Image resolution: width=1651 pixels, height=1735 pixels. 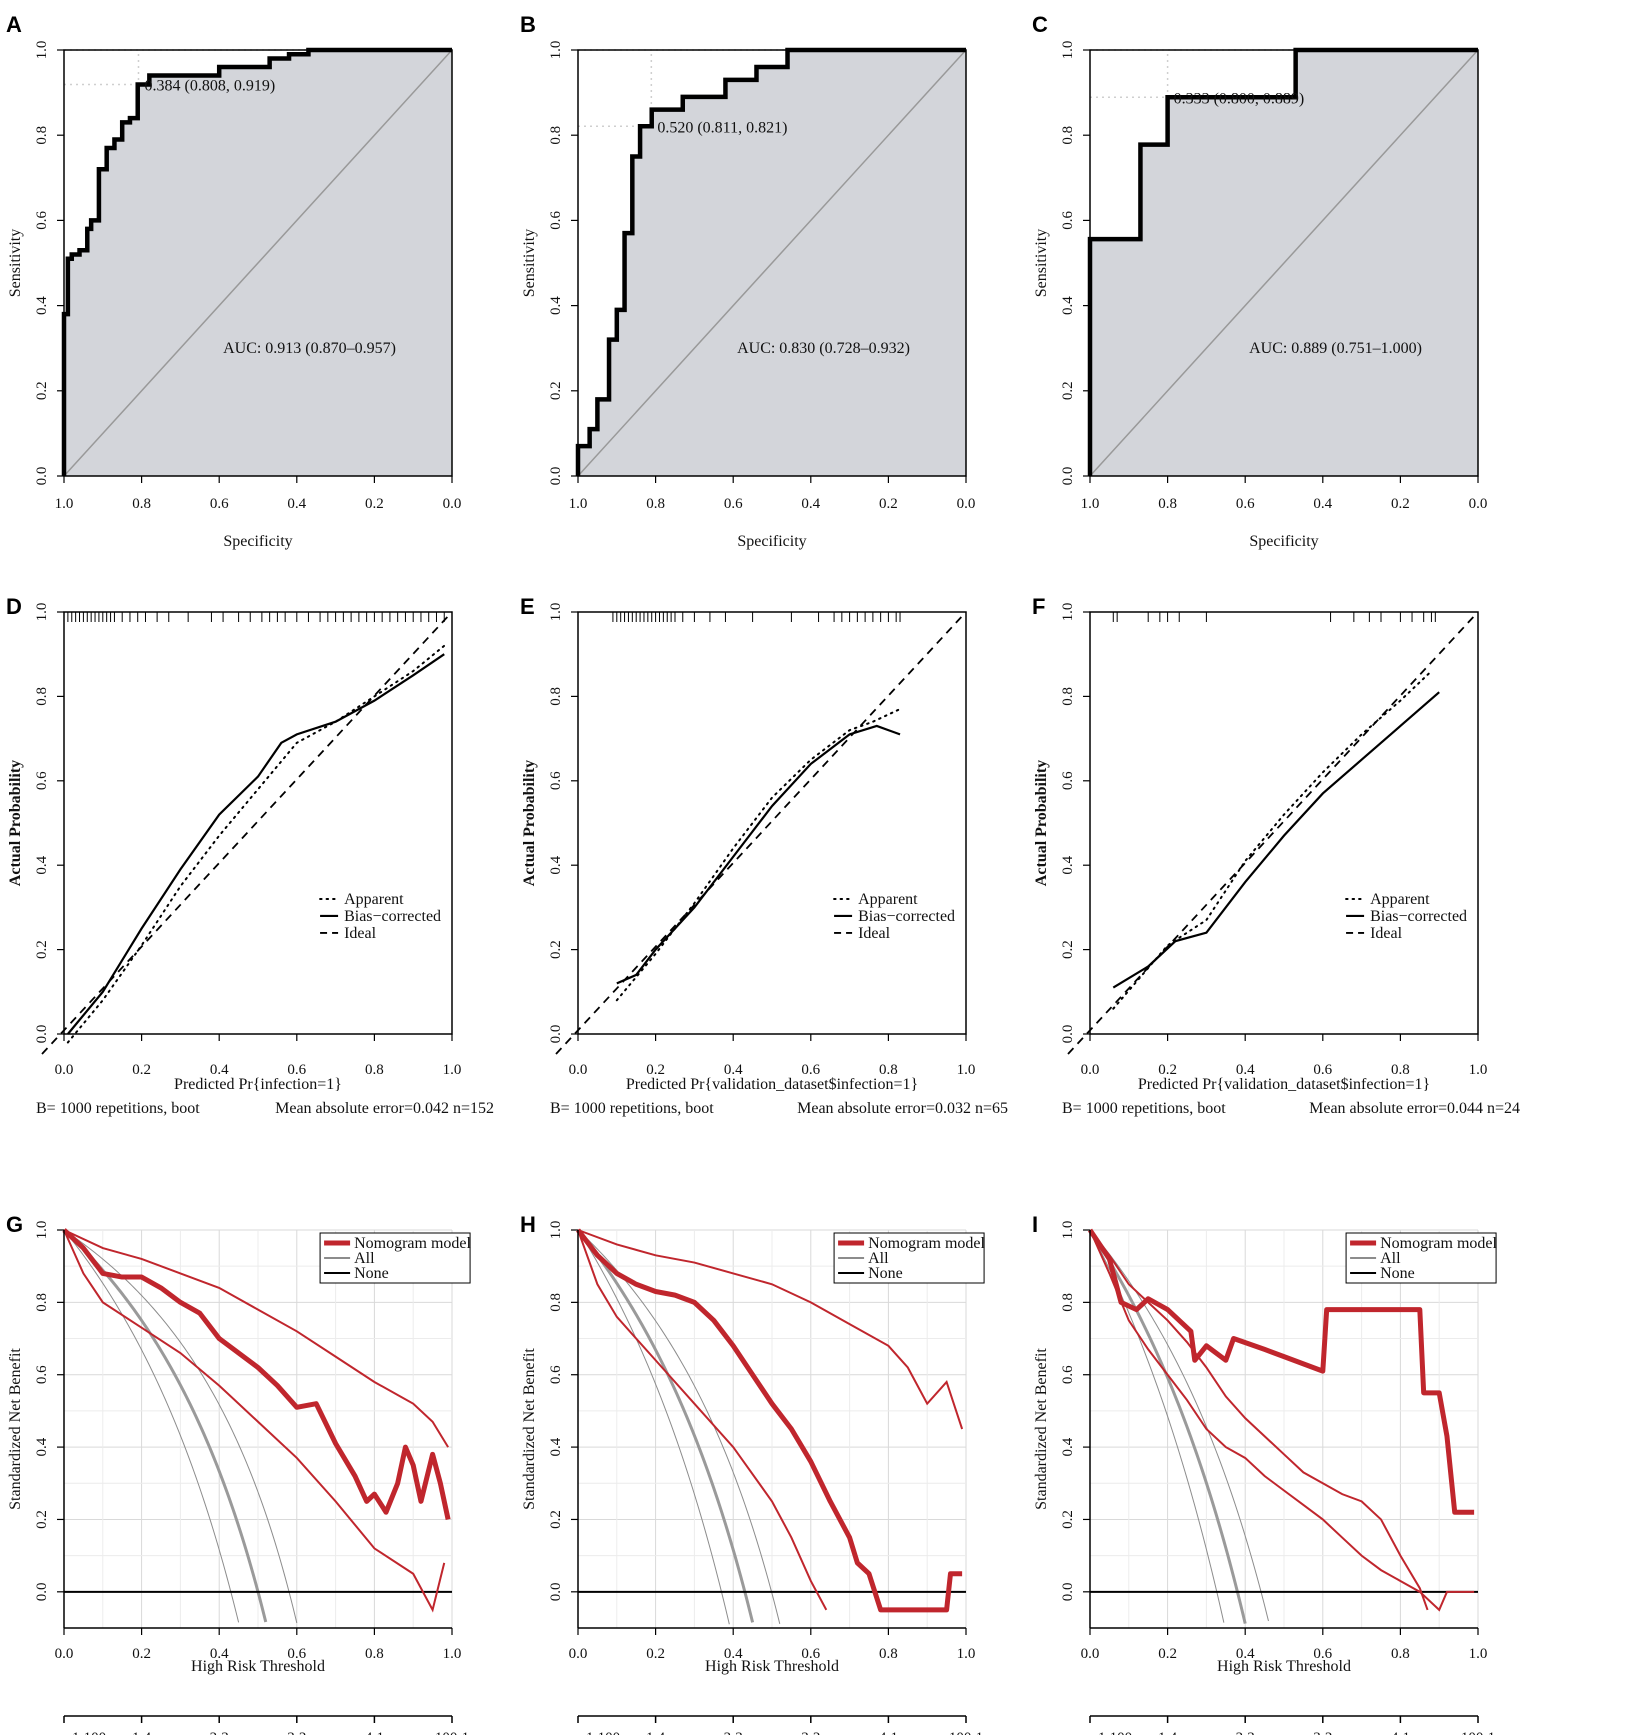 I want to click on y-axis-label-G: Standardized Net Benefit, so click(x=15, y=1429).